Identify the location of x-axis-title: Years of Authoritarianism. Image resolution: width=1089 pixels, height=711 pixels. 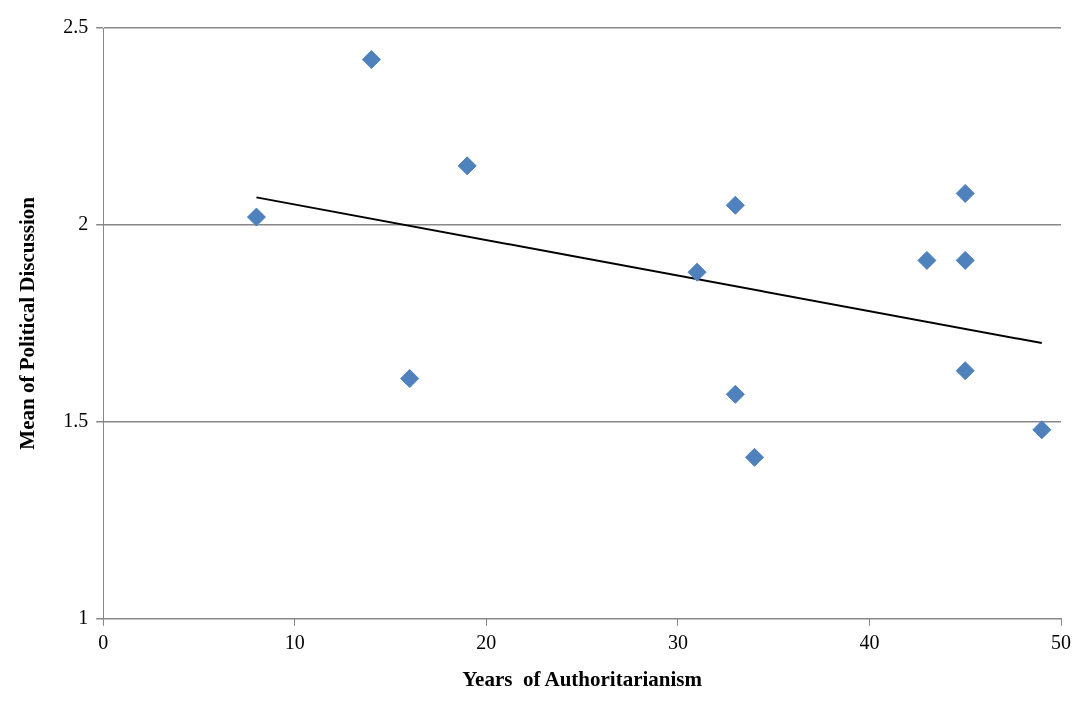
(582, 678).